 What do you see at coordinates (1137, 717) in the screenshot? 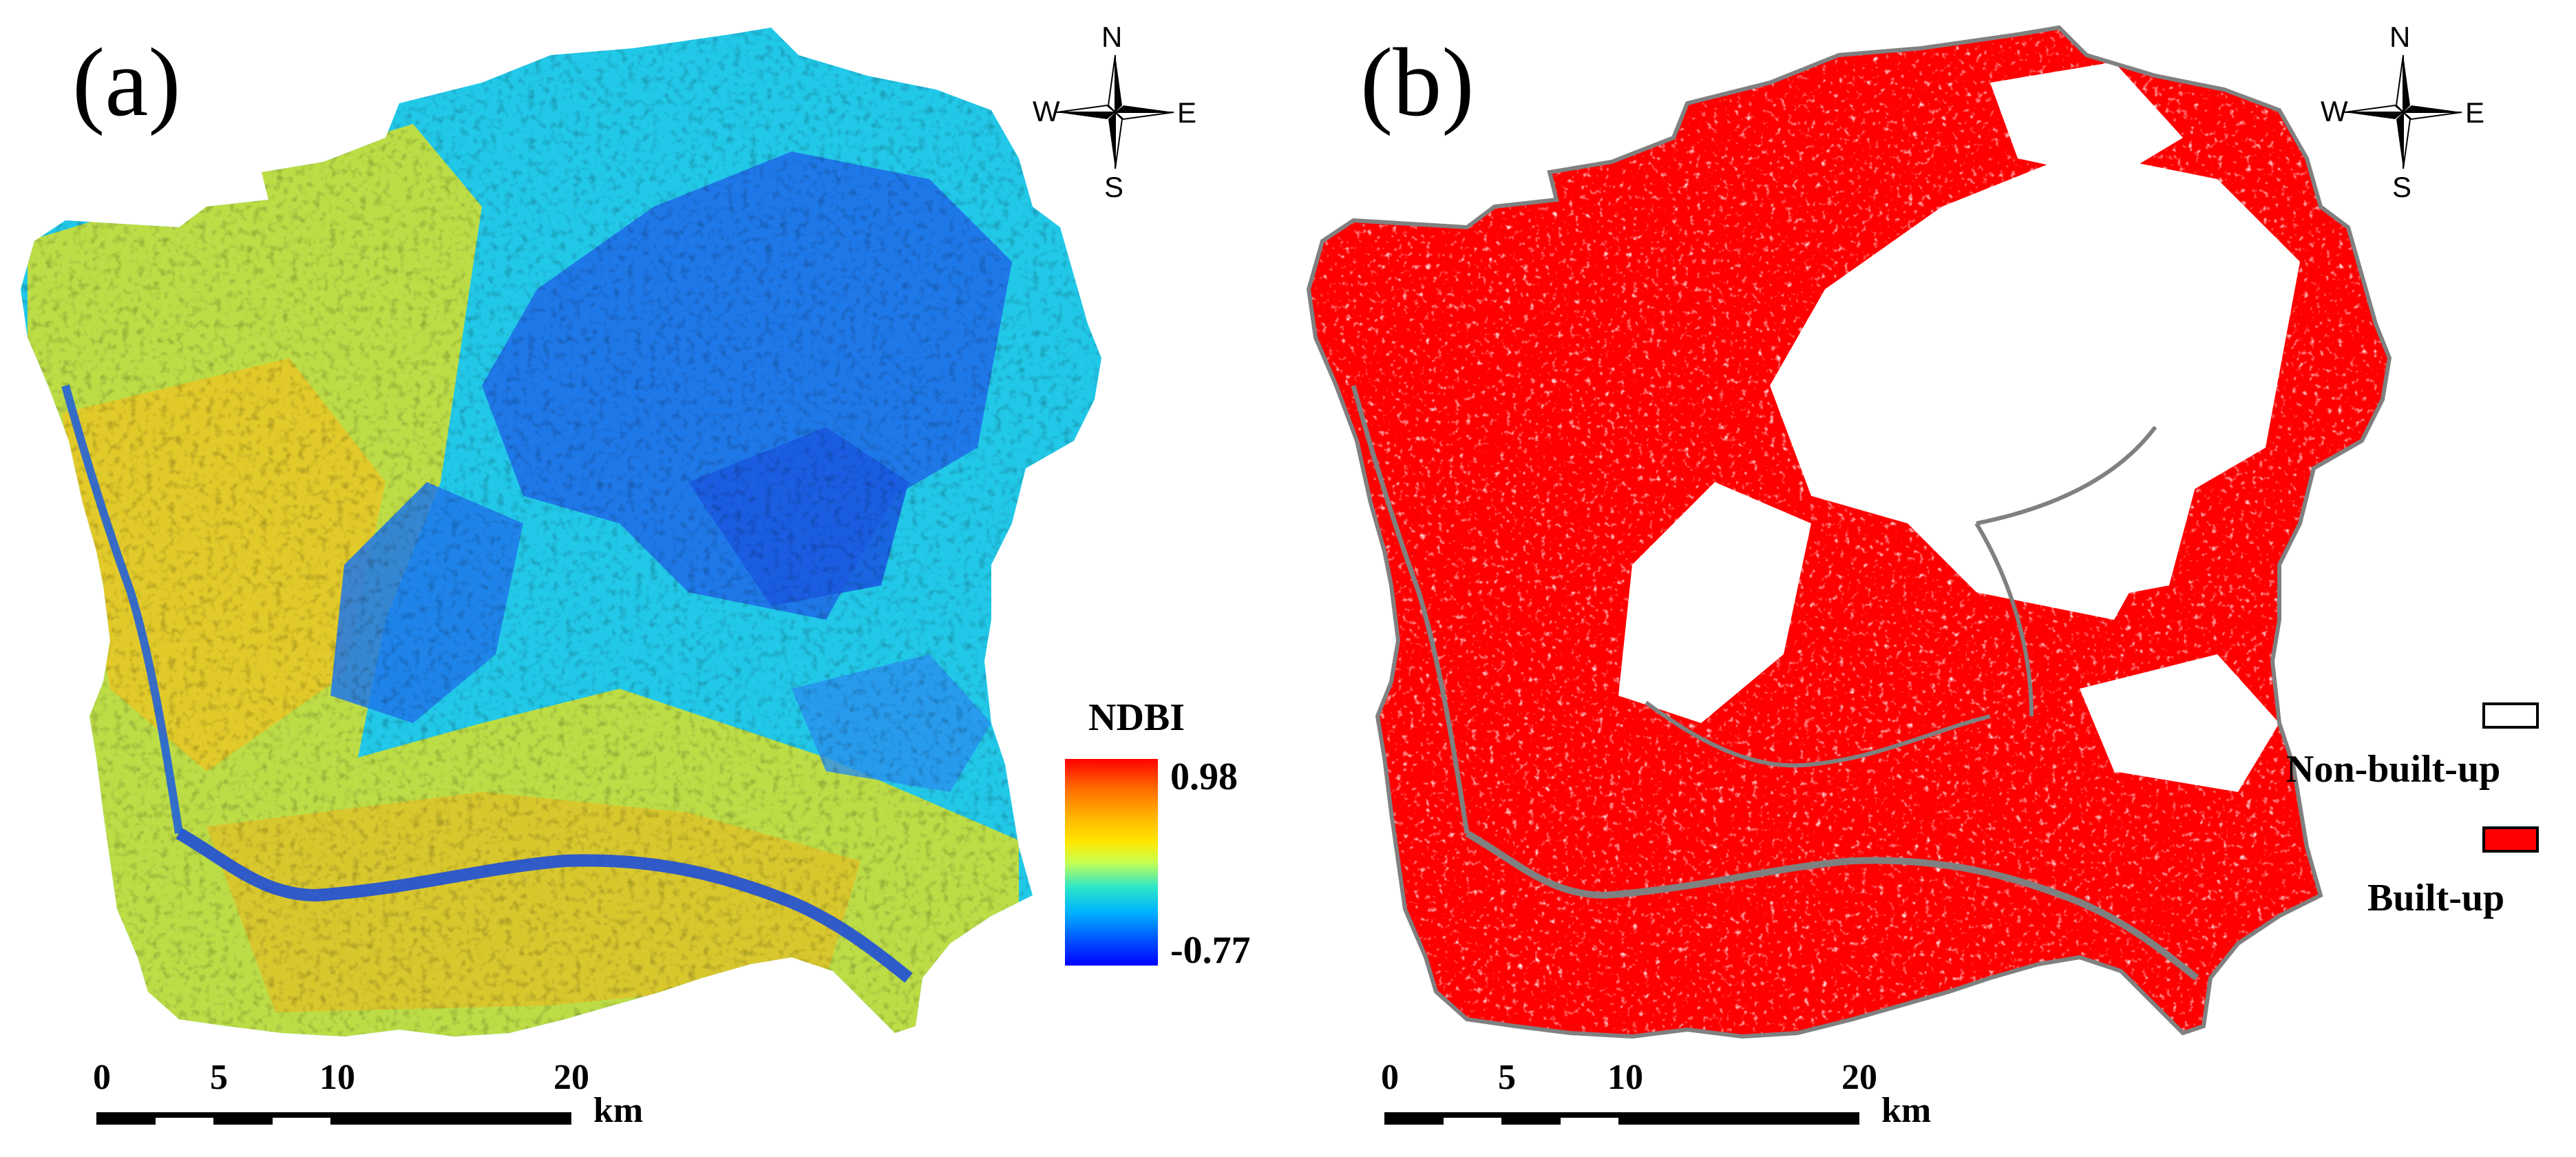
I see `legend-title: NDBI` at bounding box center [1137, 717].